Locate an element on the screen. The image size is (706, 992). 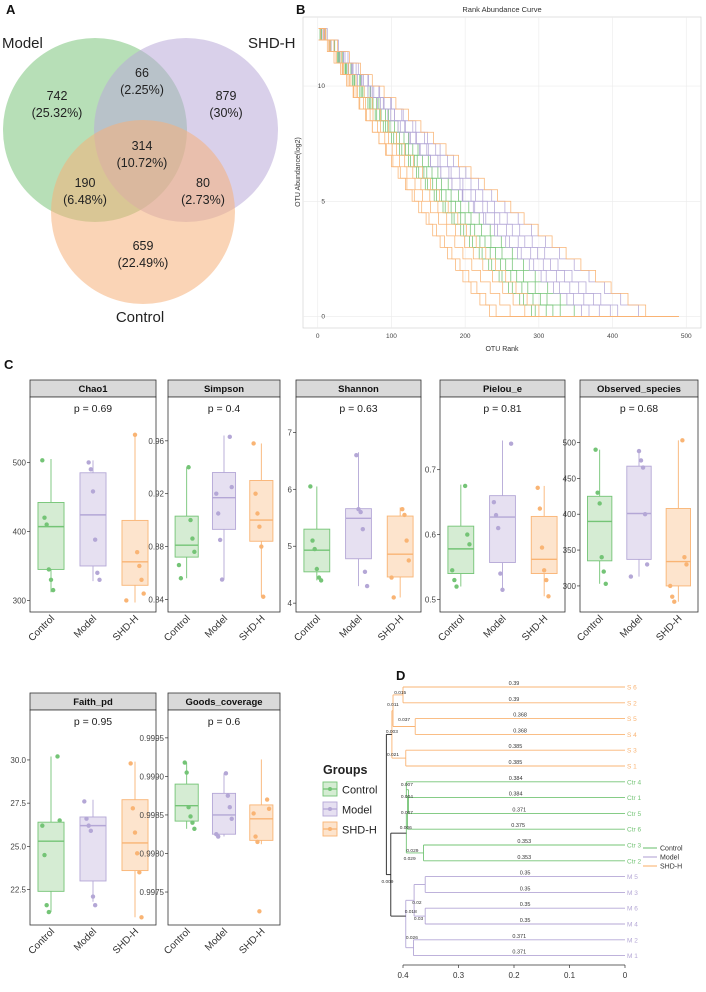
dendro-branch-length: 0.353 is located at coordinates (524, 858).